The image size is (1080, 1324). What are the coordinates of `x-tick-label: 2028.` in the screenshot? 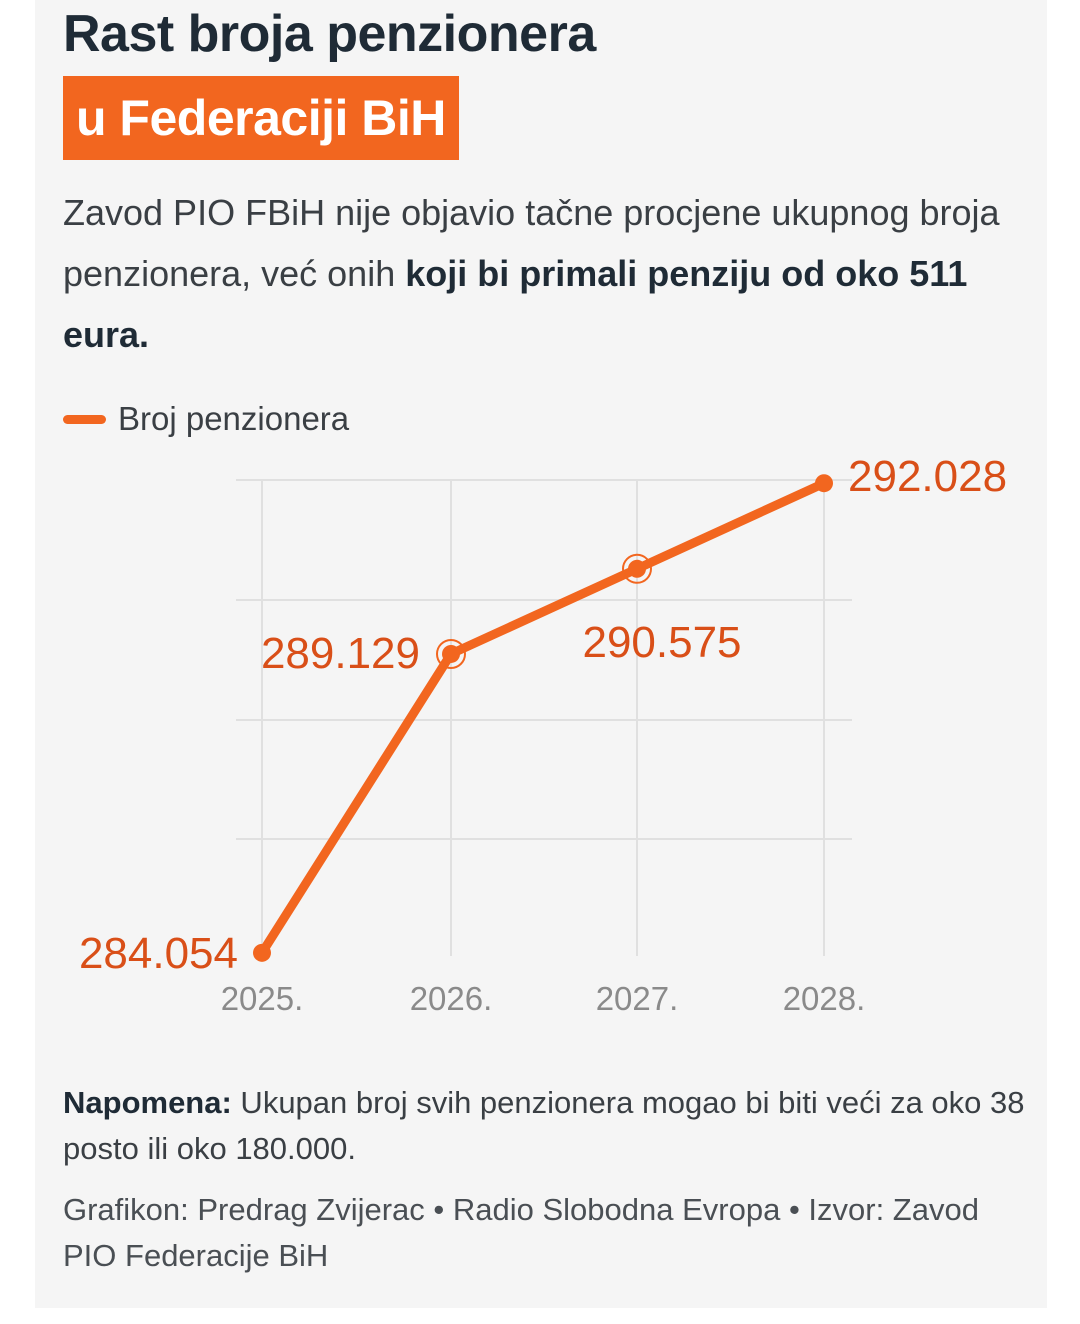 It's located at (824, 998).